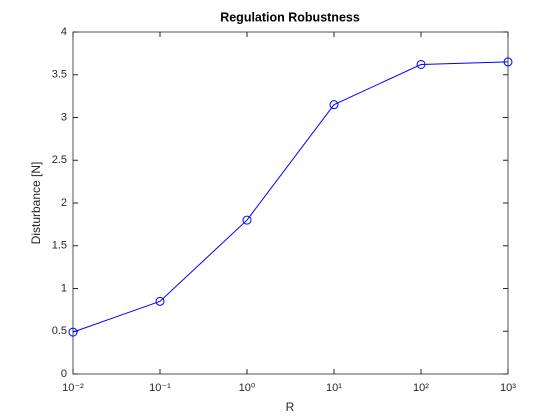 Image resolution: width=560 pixels, height=420 pixels. Describe the element at coordinates (421, 388) in the screenshot. I see `x-tick-label: 10²` at that location.